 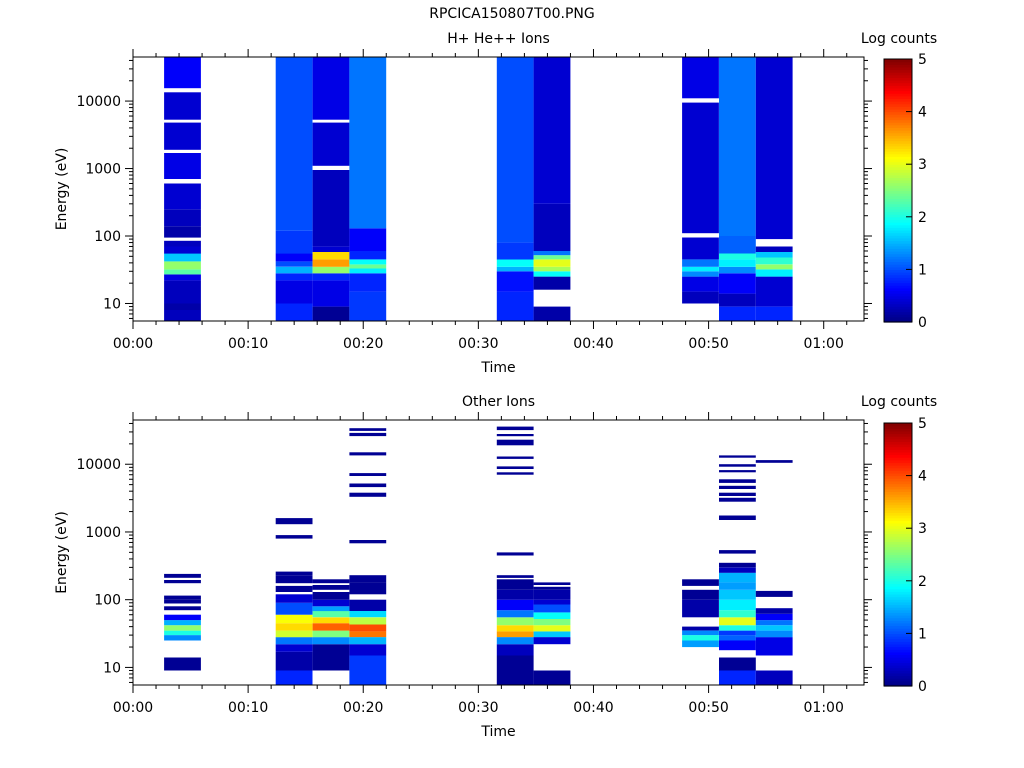 I want to click on y-tick-label: 1000, so click(x=103, y=533).